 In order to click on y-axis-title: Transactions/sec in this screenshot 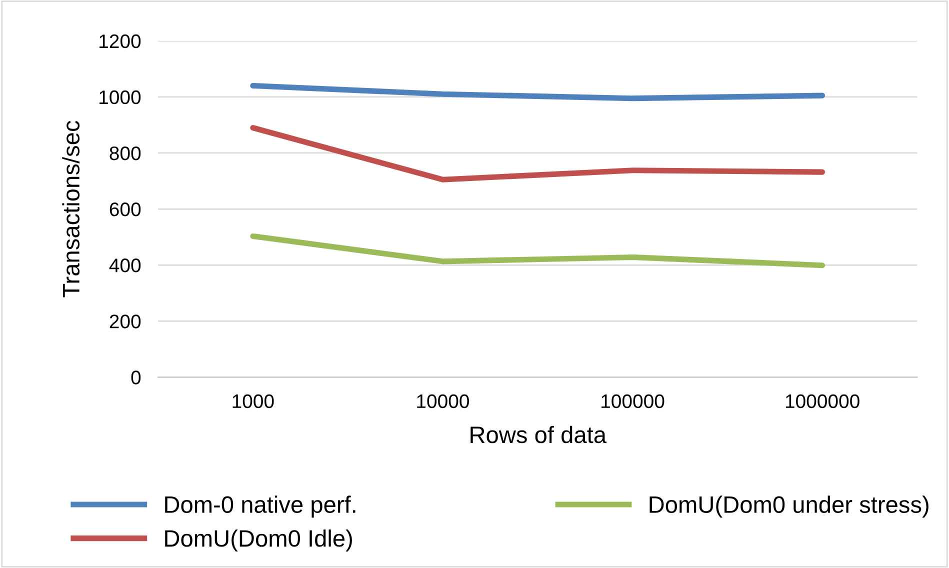, I will do `click(71, 209)`.